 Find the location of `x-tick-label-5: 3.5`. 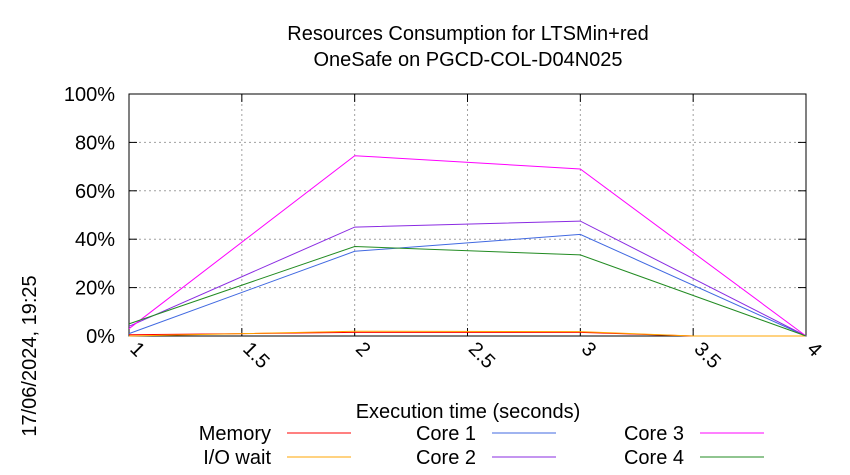

x-tick-label-5: 3.5 is located at coordinates (707, 355).